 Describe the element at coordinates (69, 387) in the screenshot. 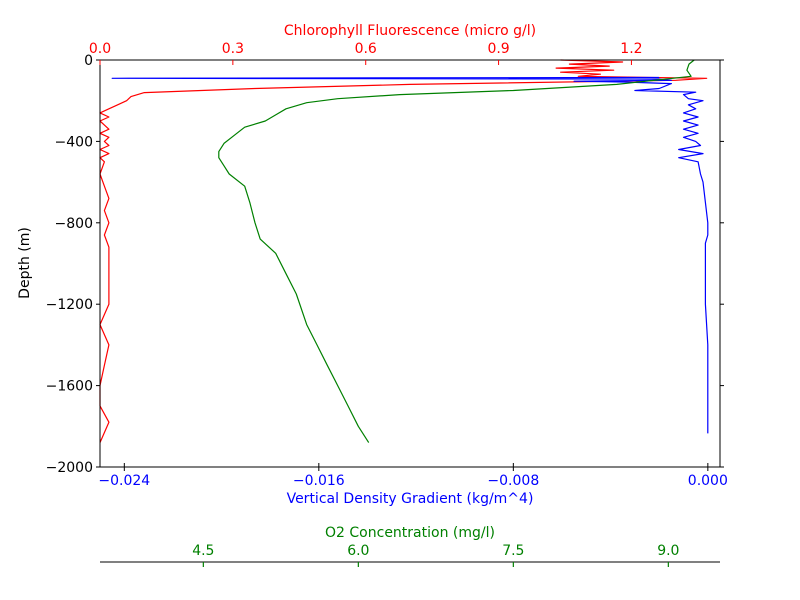

I see `y-tick-label: −1600` at that location.